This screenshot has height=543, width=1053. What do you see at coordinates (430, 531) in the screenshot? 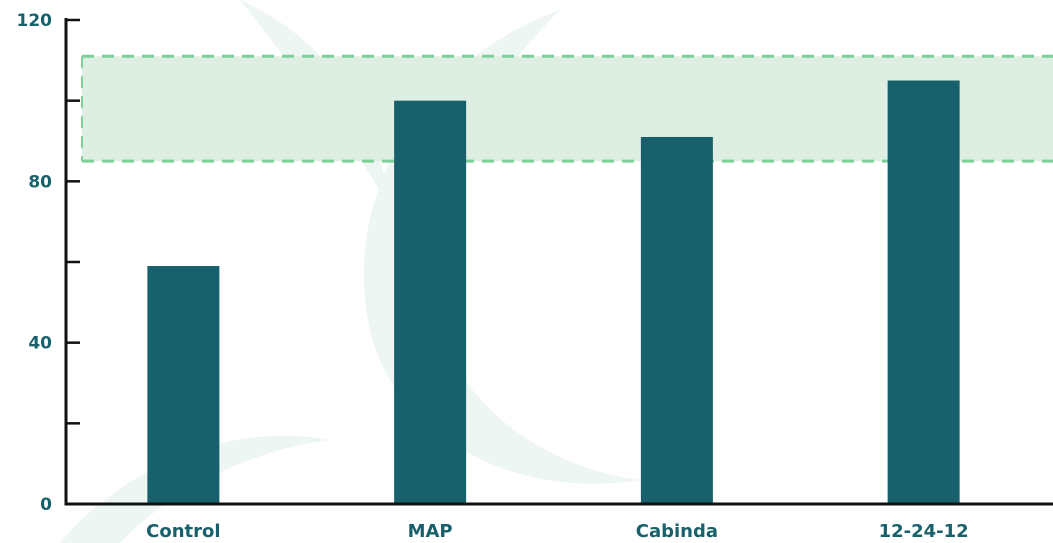
I see `x-category-label: MAP` at bounding box center [430, 531].